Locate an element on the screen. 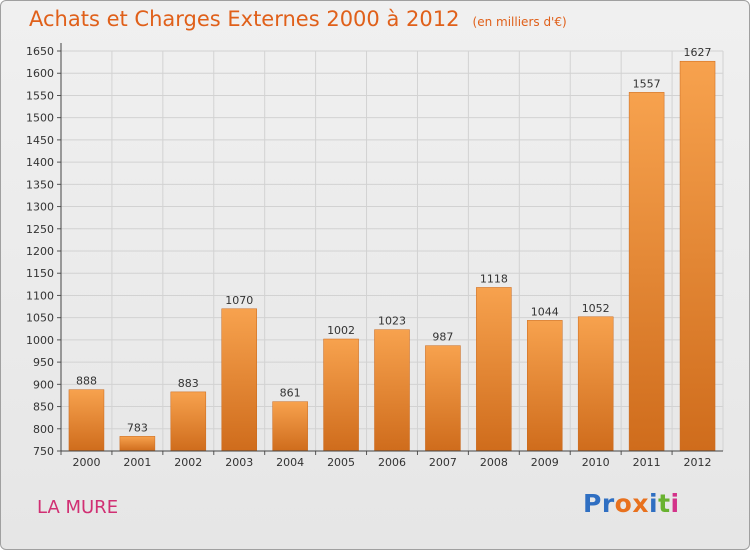  commune-name: LA MURE is located at coordinates (78, 507).